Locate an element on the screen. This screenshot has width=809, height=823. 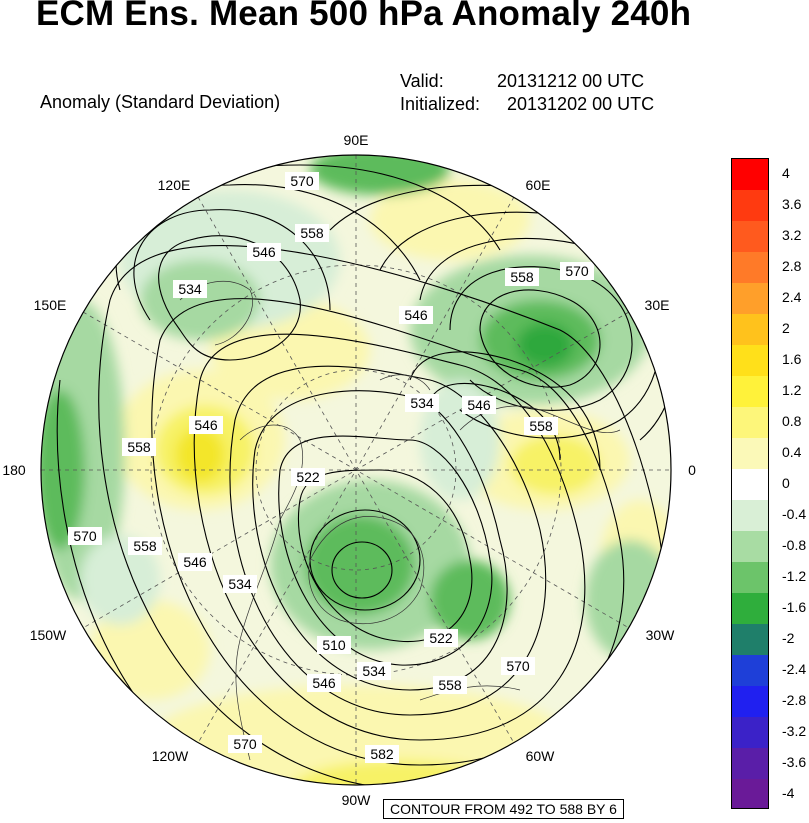
contour-info-box: CONTOUR FROM 492 TO 588 BY 6 is located at coordinates (503, 809).